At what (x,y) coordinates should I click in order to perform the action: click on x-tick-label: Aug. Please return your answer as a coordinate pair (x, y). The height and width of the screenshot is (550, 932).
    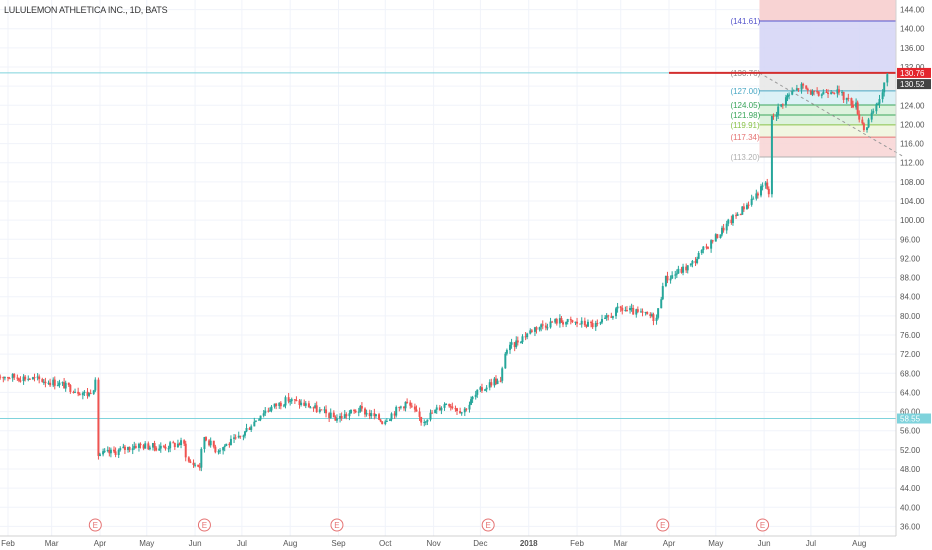
    Looking at the image, I should click on (859, 543).